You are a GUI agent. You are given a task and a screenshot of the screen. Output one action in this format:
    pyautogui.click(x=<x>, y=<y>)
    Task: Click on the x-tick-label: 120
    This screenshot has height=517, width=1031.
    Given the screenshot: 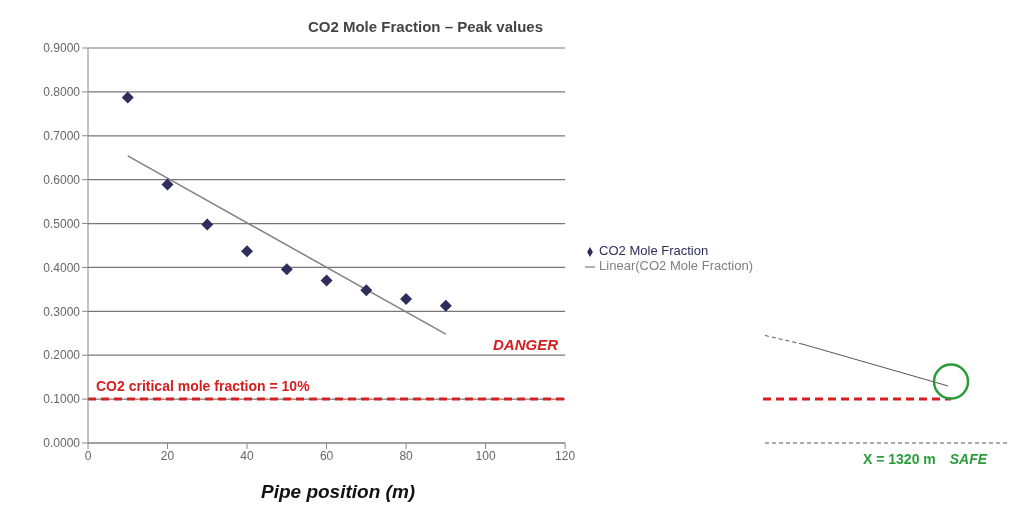 What is the action you would take?
    pyautogui.click(x=565, y=455)
    